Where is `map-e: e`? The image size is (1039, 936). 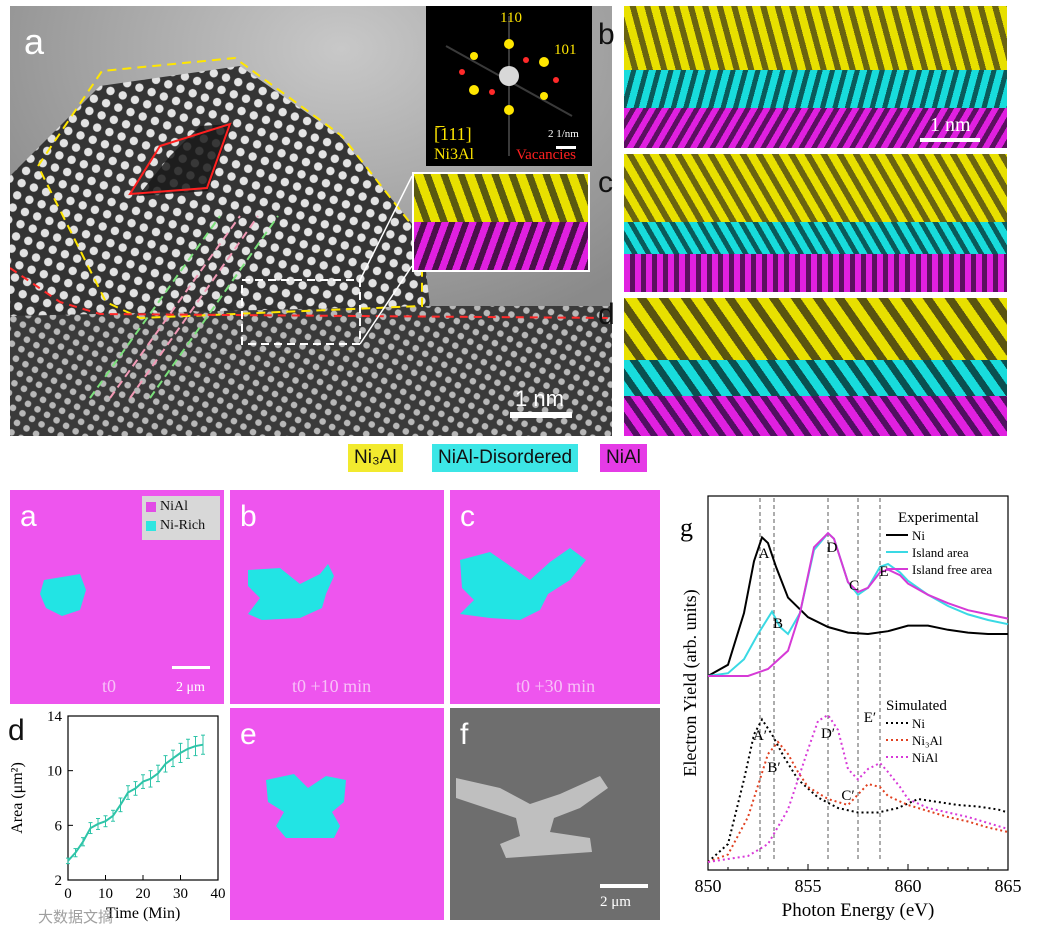 map-e: e is located at coordinates (337, 814).